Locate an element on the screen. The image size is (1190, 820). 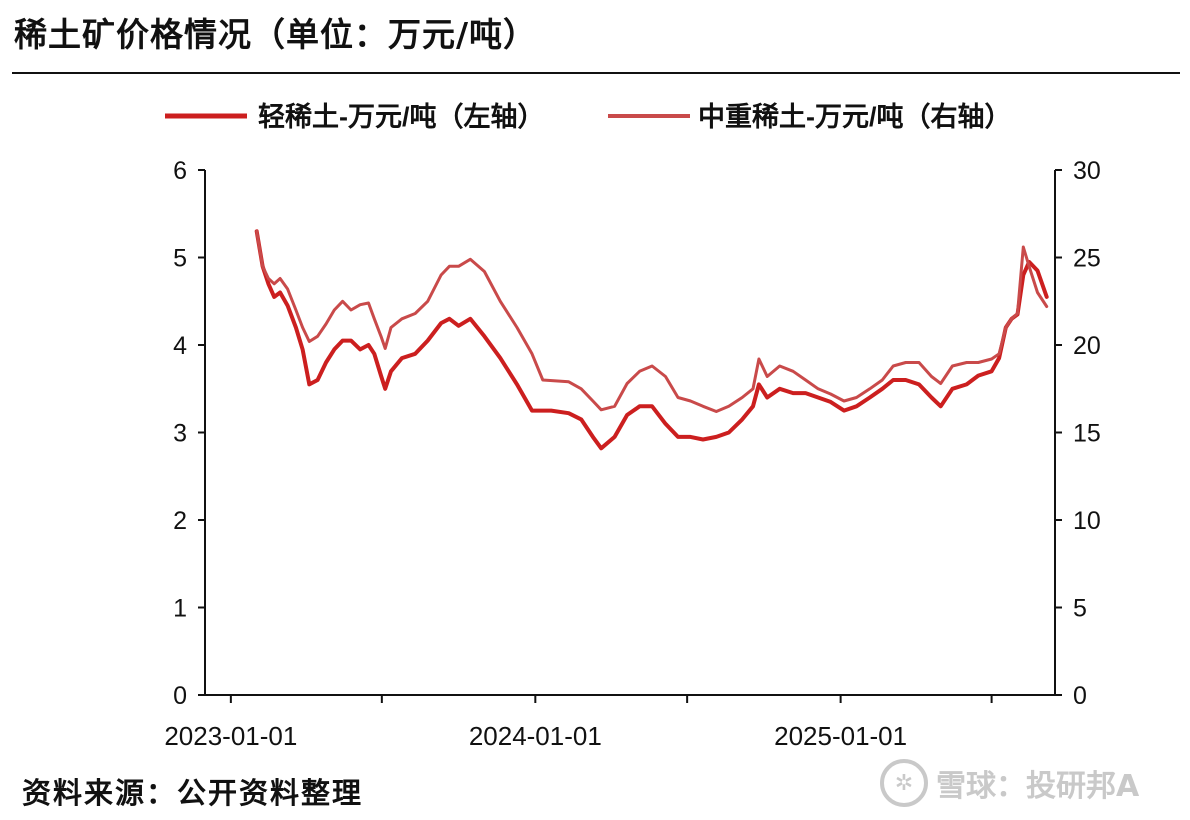
watermark: ✲ 雪球：投研邦A is located at coordinates (1009, 783).